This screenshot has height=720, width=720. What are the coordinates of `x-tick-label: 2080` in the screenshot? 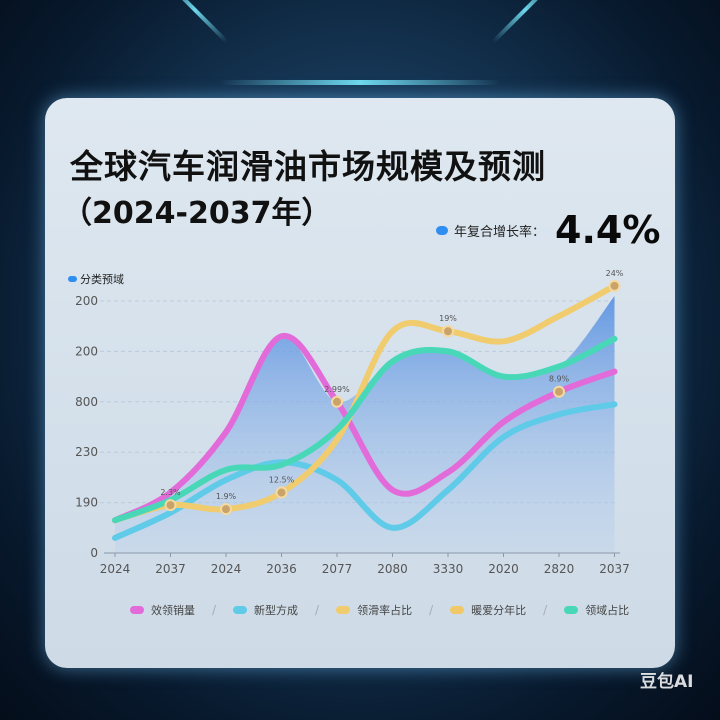 It's located at (392, 569).